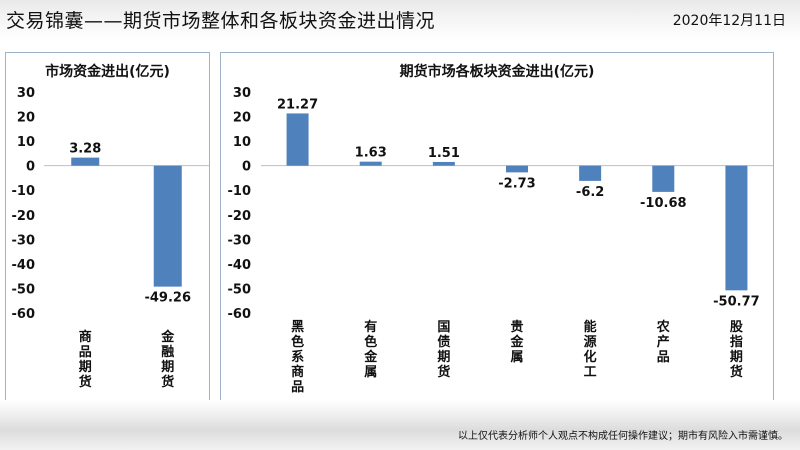 This screenshot has width=800, height=450. Describe the element at coordinates (24, 314) in the screenshot. I see `market-ytick-label: -60` at that location.